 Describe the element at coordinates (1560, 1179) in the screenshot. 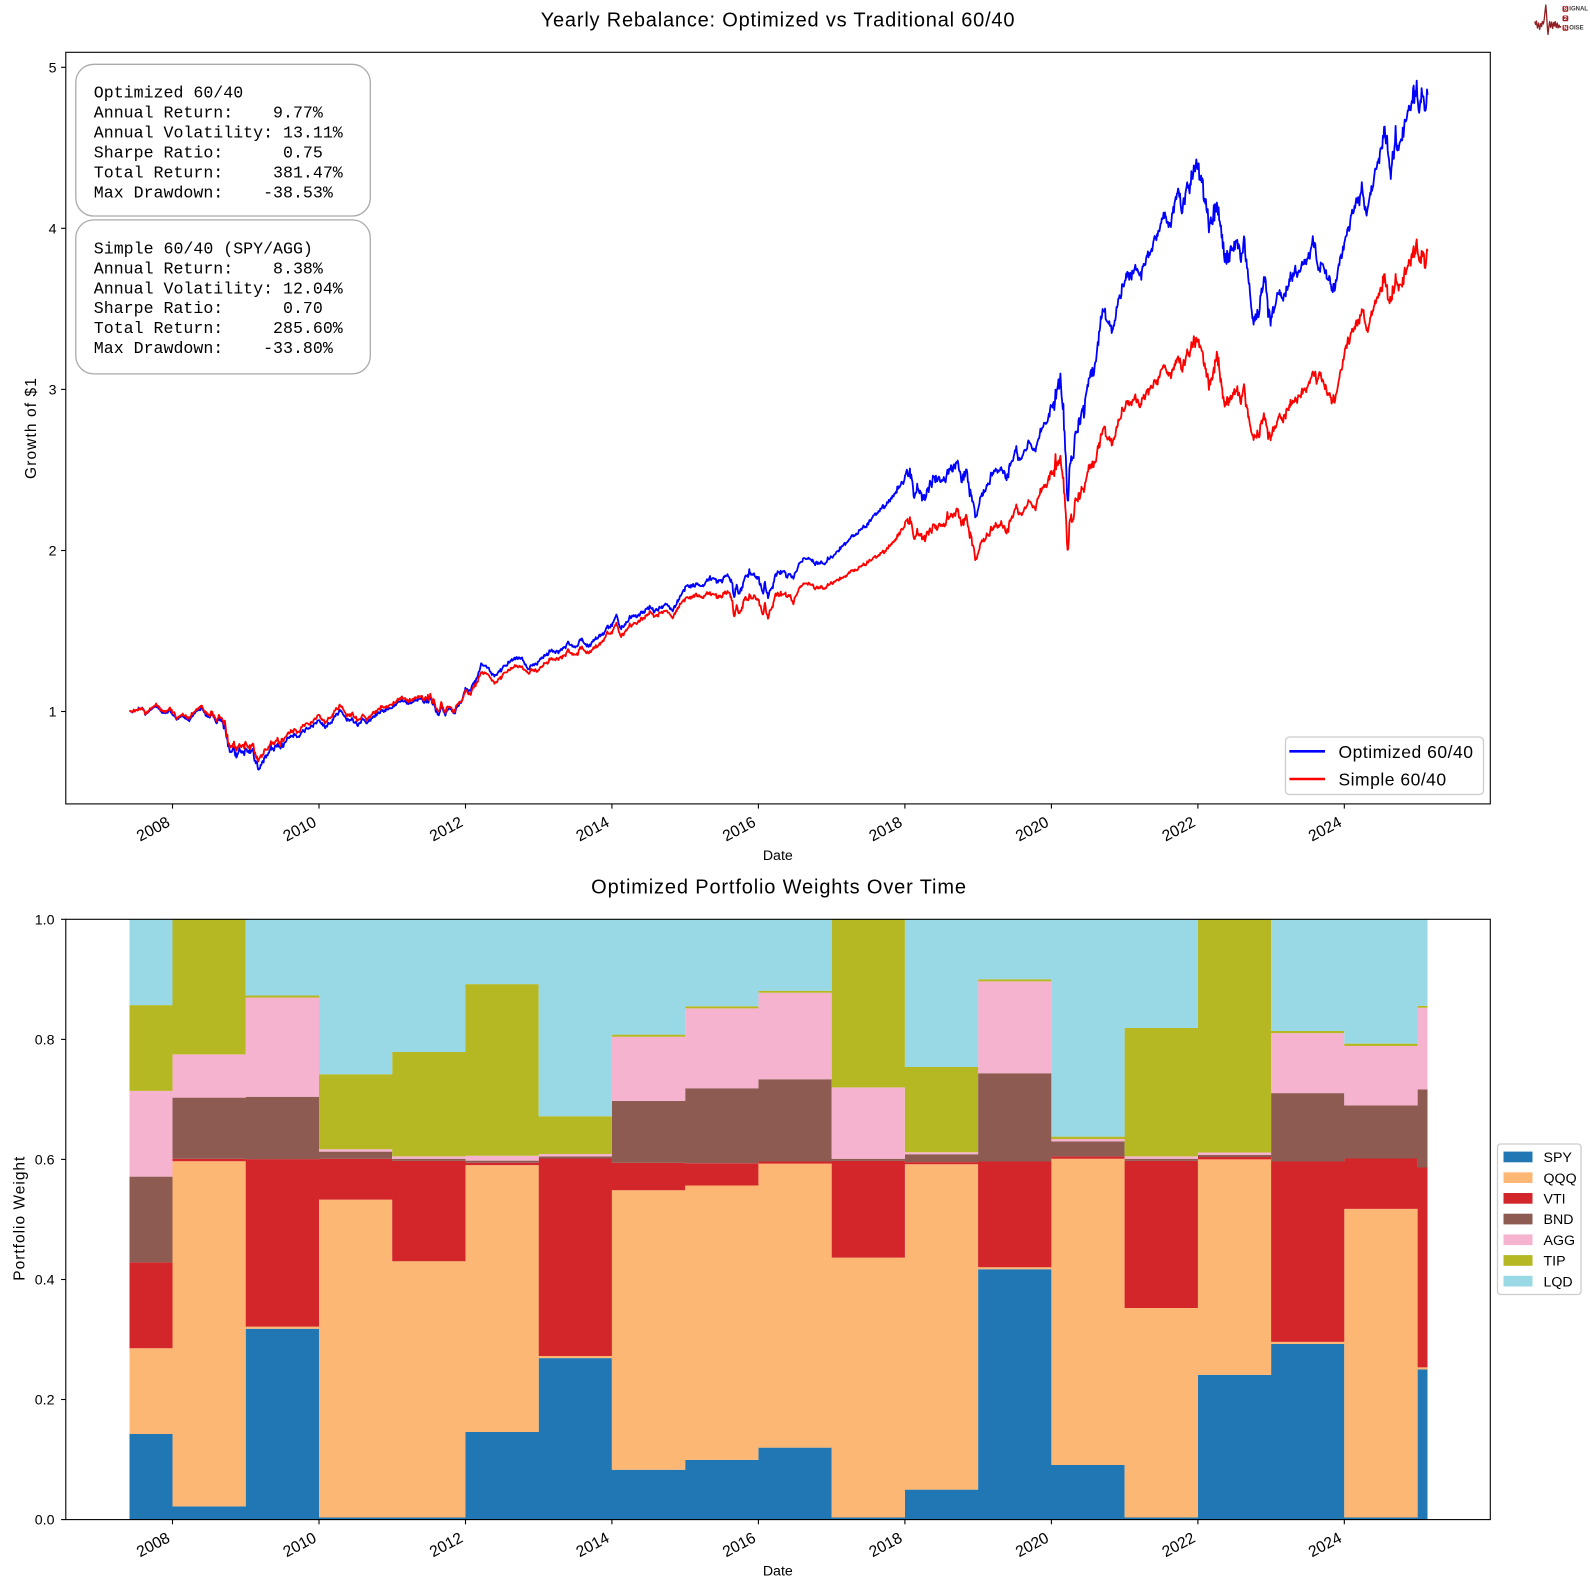

I see `svg-text: QQQ` at that location.